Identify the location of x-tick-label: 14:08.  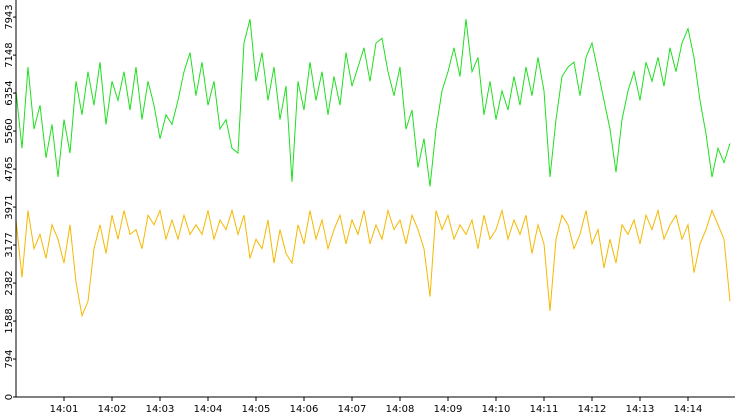
(400, 409).